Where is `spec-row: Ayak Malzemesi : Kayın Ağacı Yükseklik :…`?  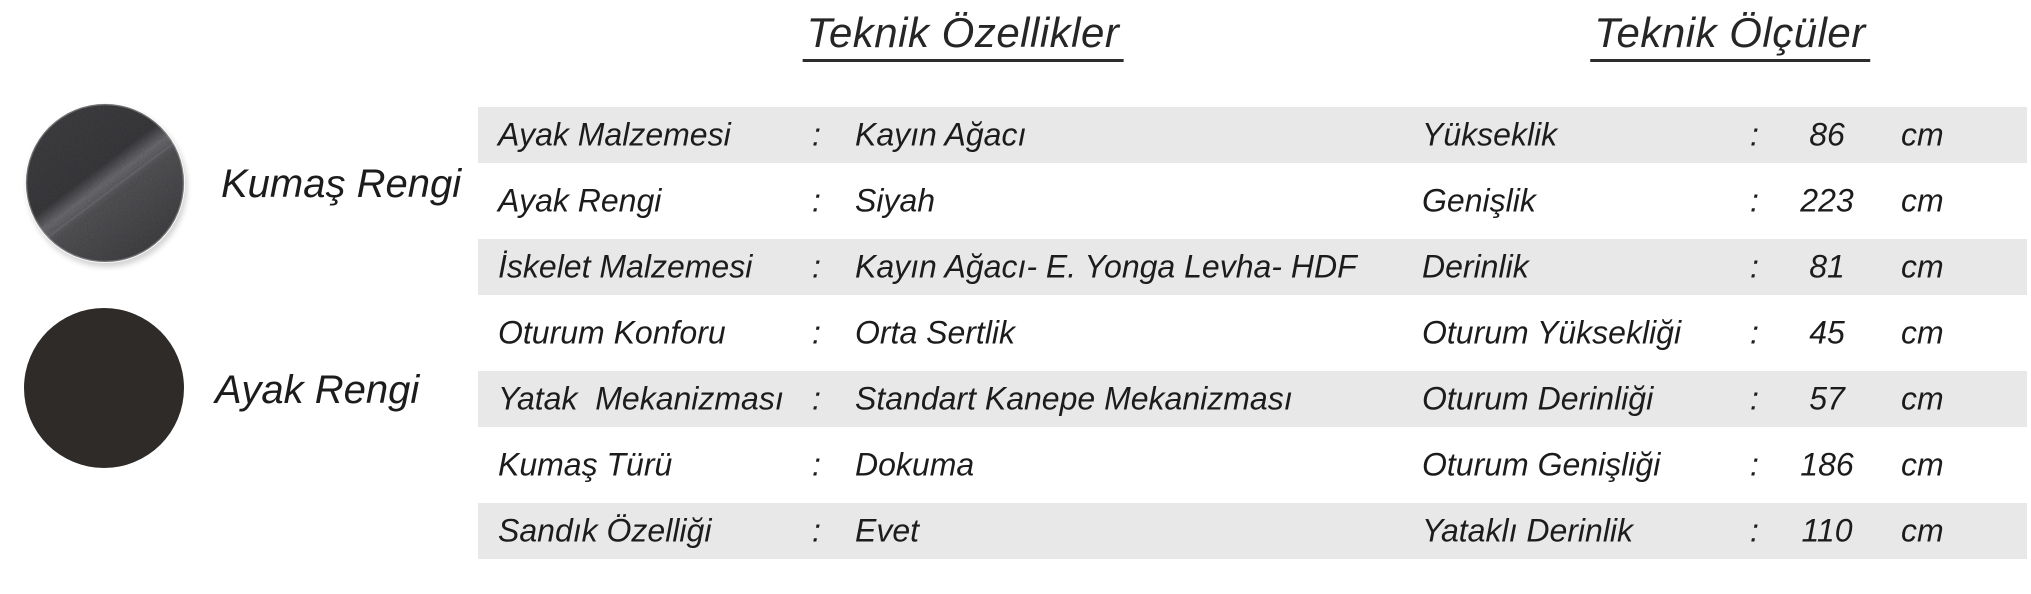
spec-row: Ayak Malzemesi : Kayın Ağacı Yükseklik :… is located at coordinates (1252, 135).